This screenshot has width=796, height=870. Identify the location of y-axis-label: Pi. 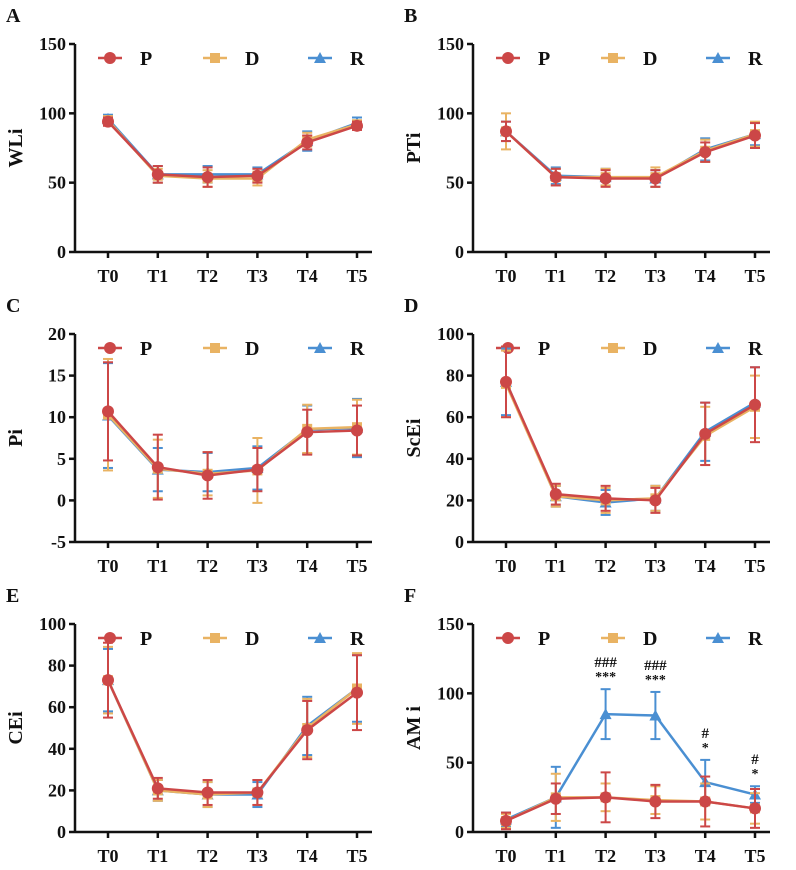
(16, 438).